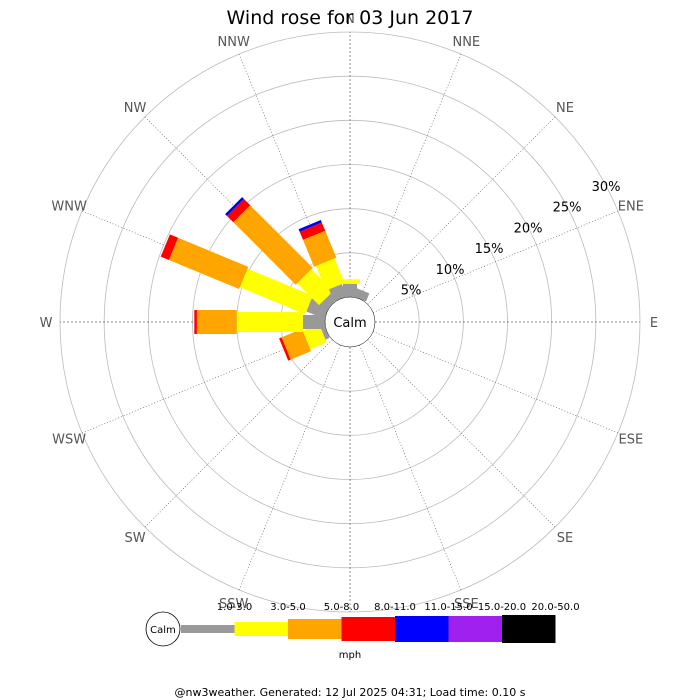 This screenshot has height=700, width=700. I want to click on radial-tick-labels: 5% 10% 15% 20% 25% 30%, so click(511, 239).